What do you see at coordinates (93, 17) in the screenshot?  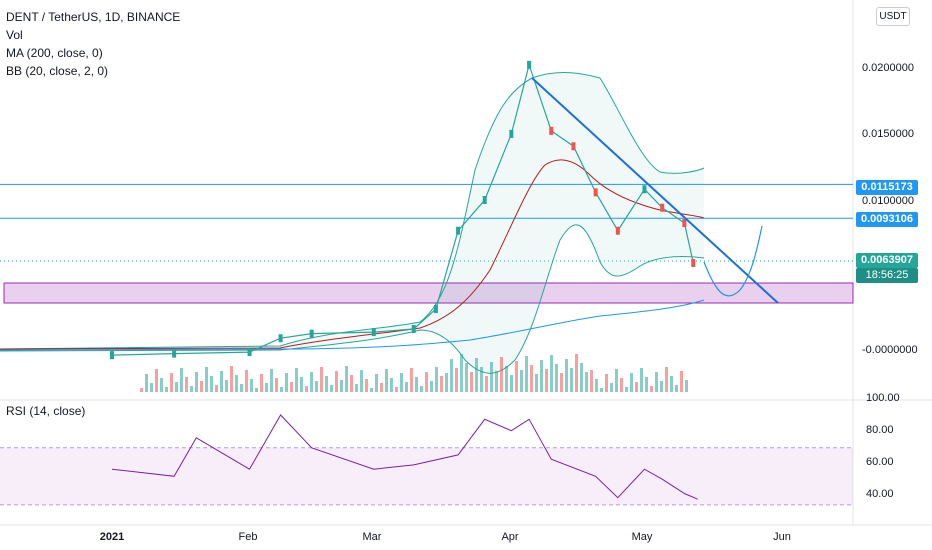 I see `symbol-title: DENT / TetherUS, 1D, BINANCE` at bounding box center [93, 17].